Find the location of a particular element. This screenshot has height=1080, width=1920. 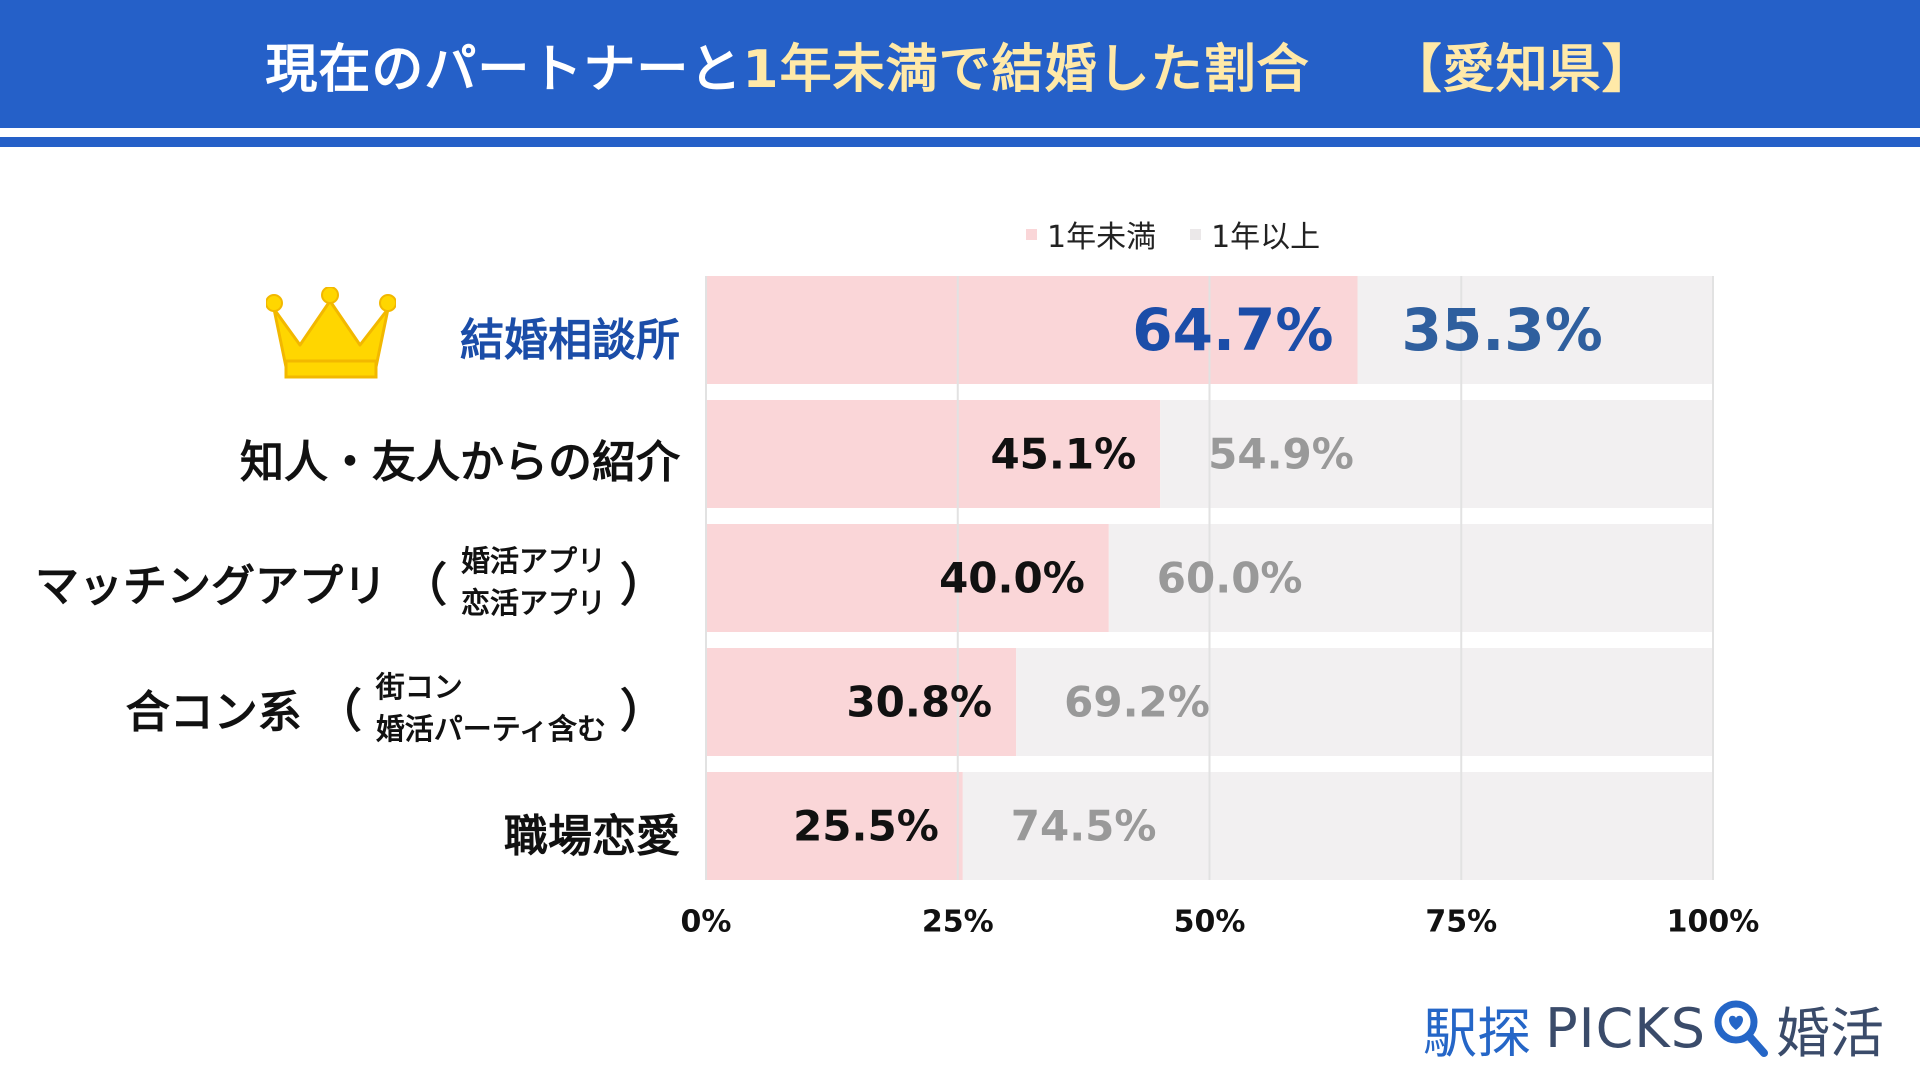

crown-icon is located at coordinates (331, 333).